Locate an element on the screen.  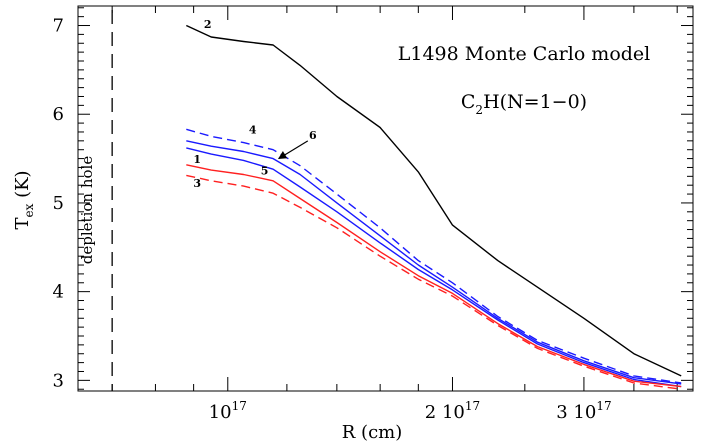
annotation-group is located at coordinates (293, 150).